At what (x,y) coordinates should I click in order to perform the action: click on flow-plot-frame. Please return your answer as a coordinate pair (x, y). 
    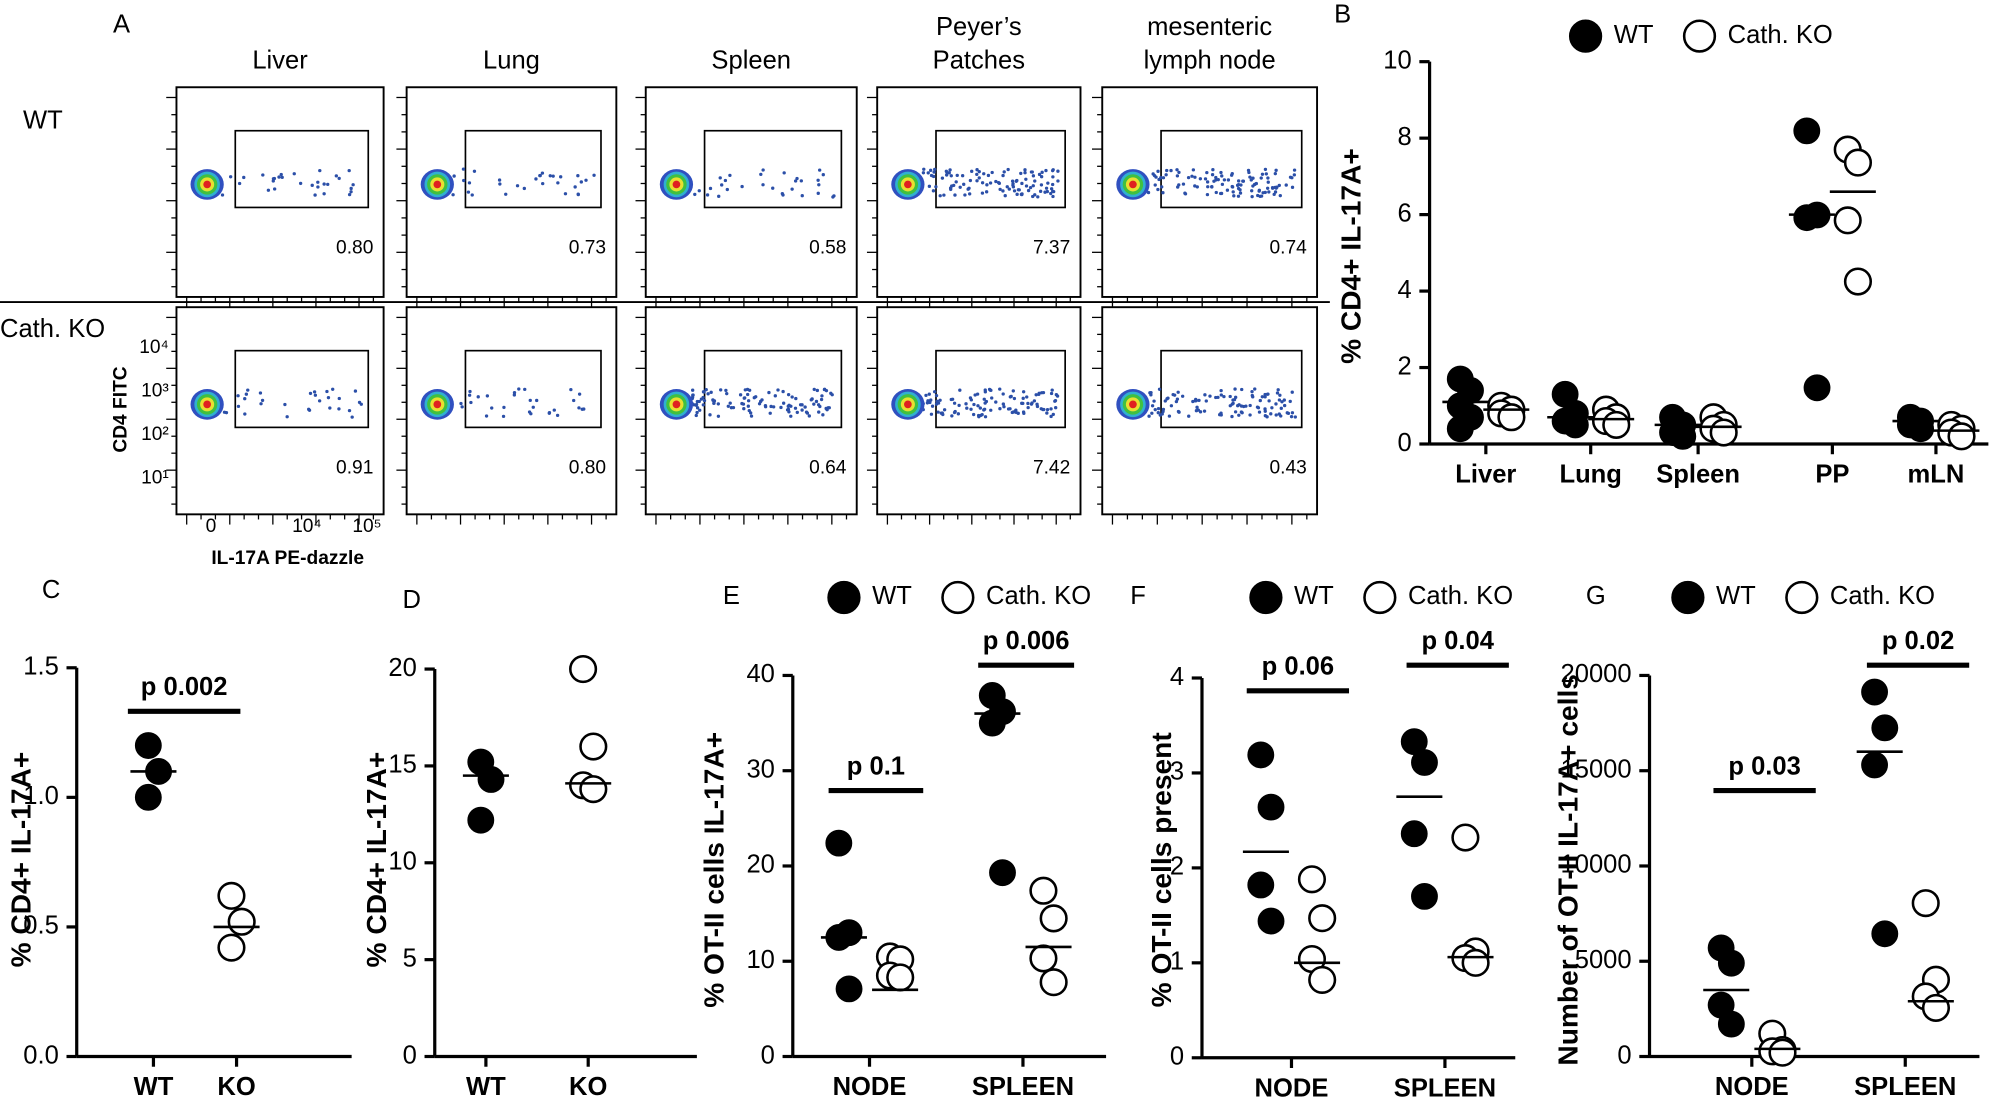
    Looking at the image, I should click on (979, 192).